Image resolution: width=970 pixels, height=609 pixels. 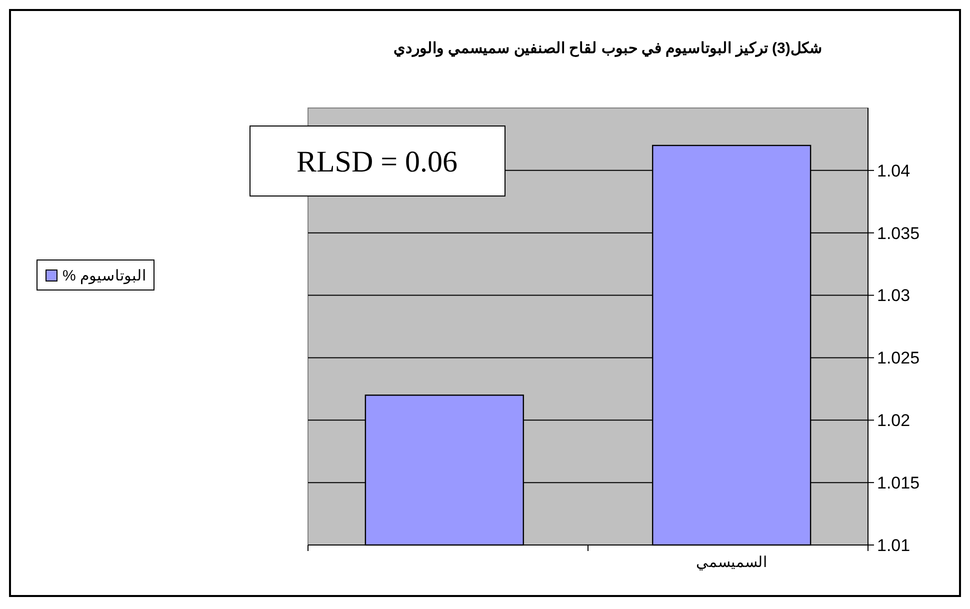 I want to click on y-tick-label: 1.04, so click(x=893, y=170).